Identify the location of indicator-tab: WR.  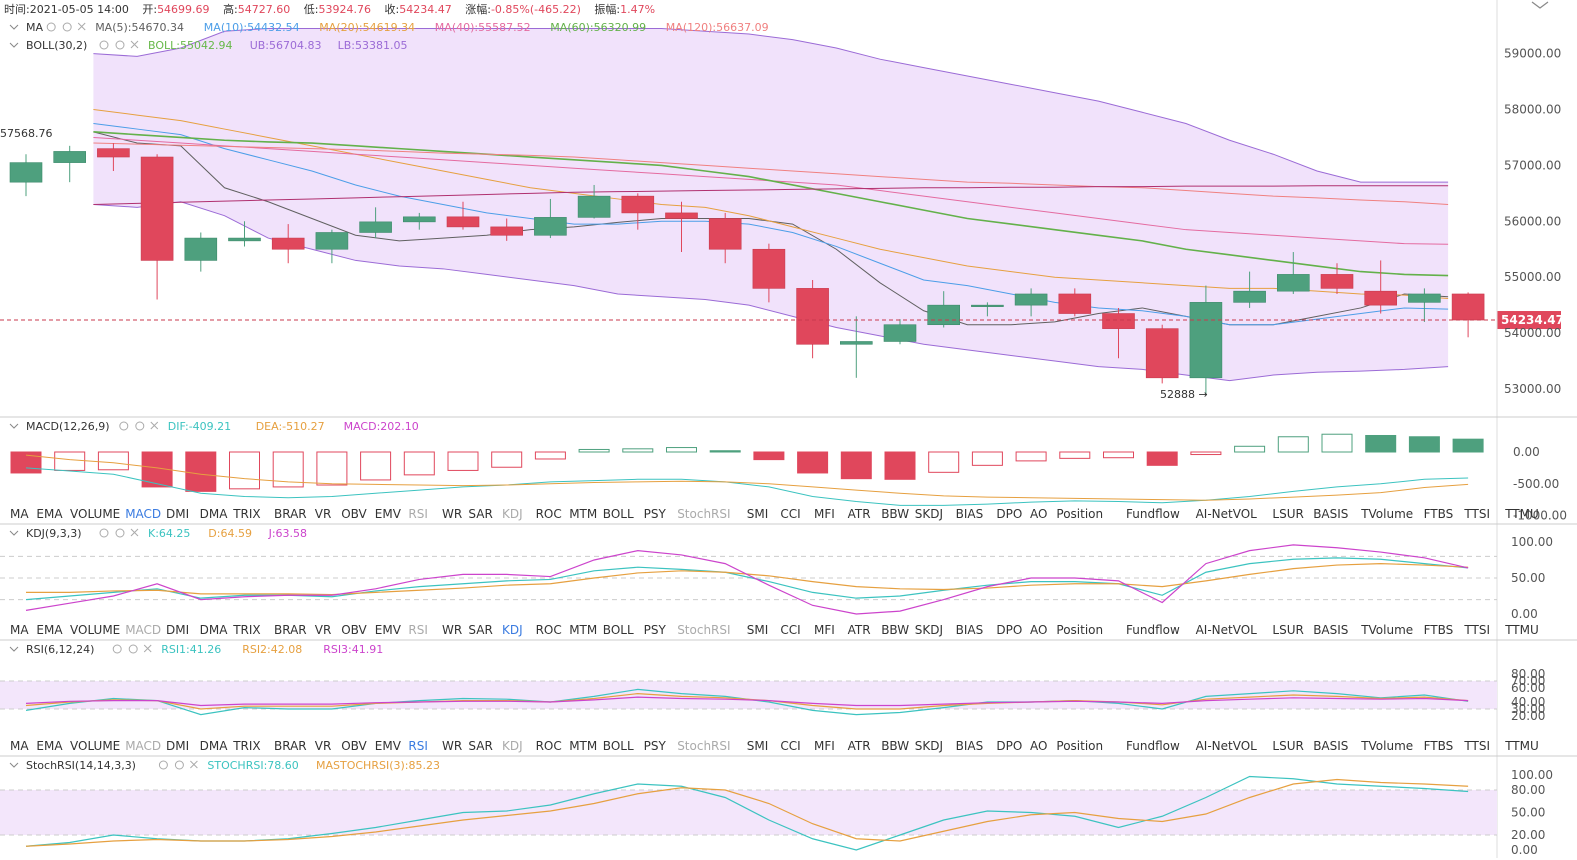
(452, 514).